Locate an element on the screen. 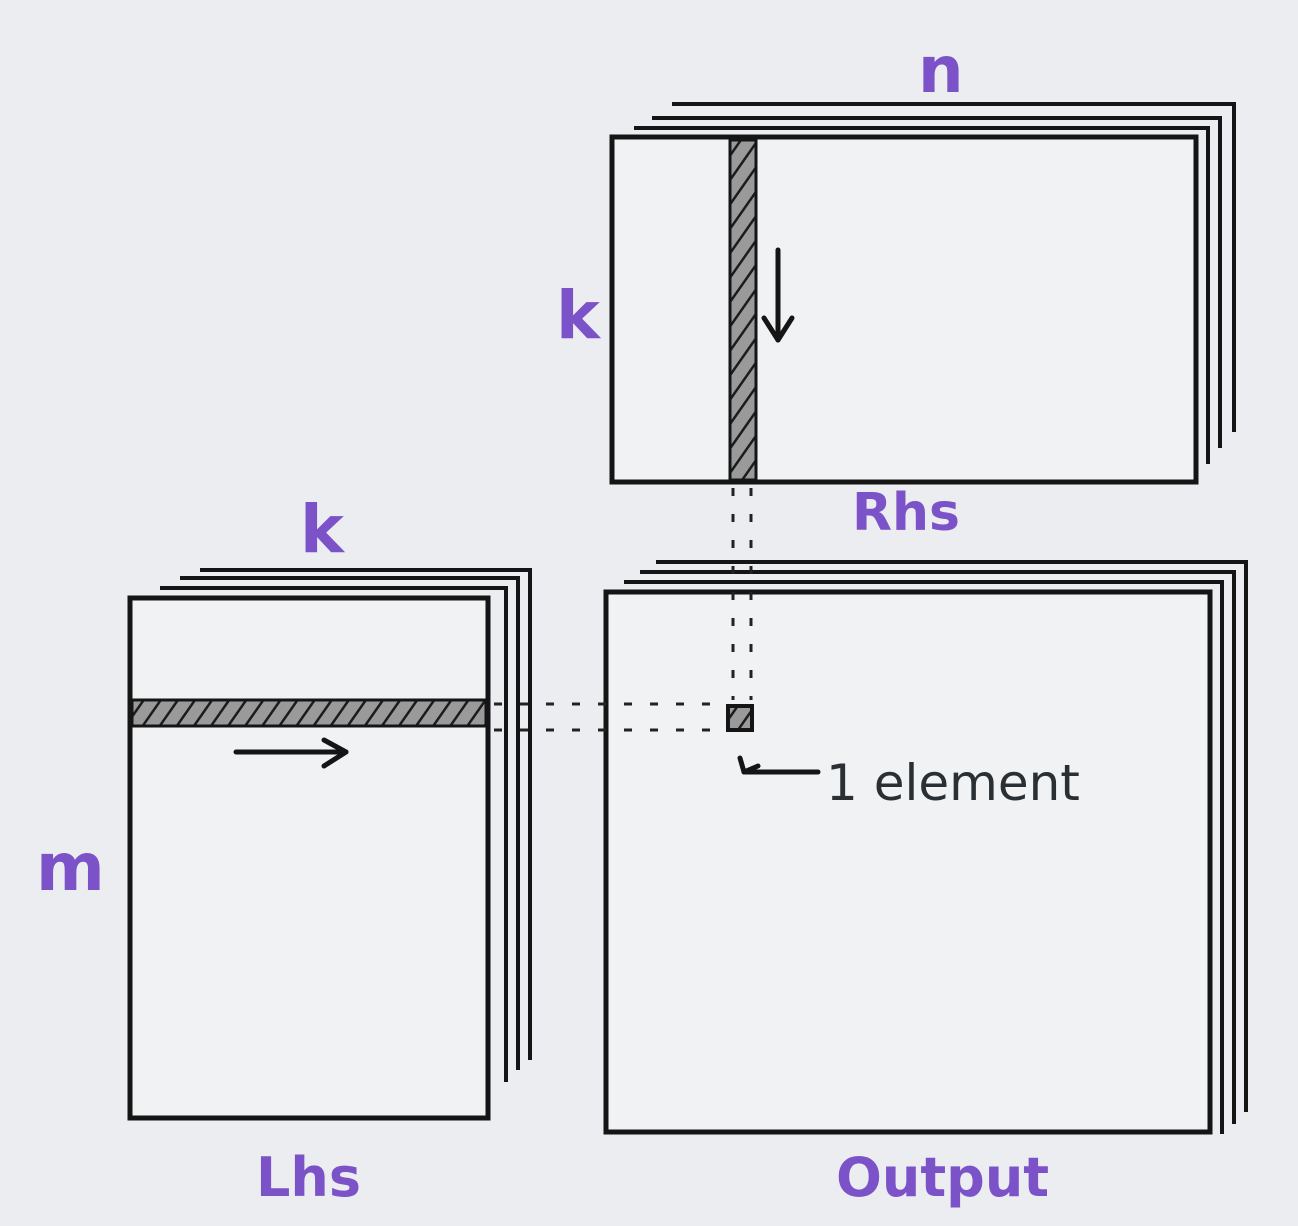 This screenshot has width=1298, height=1226. lhs-m-label: m is located at coordinates (70, 867).